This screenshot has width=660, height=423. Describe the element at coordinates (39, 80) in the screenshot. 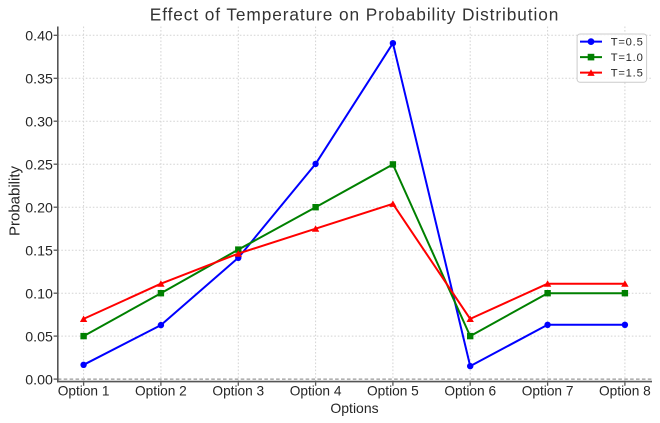

I see `svg-text: 0.35` at that location.